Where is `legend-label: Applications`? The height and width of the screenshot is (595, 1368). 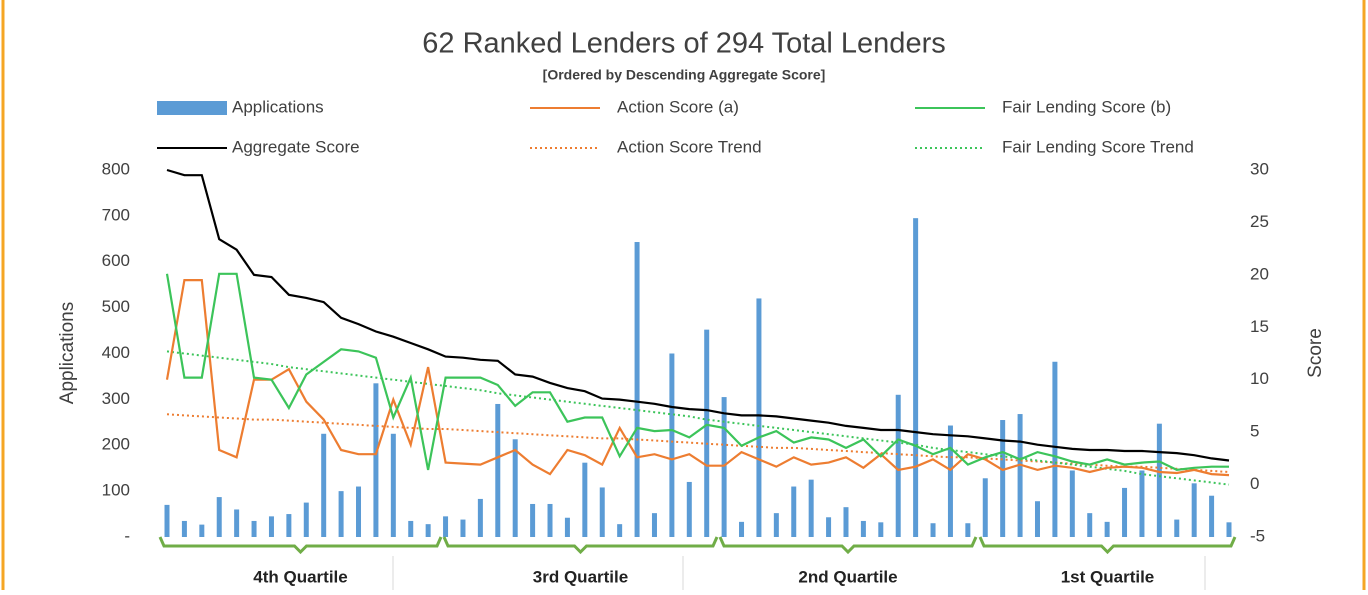 legend-label: Applications is located at coordinates (278, 106).